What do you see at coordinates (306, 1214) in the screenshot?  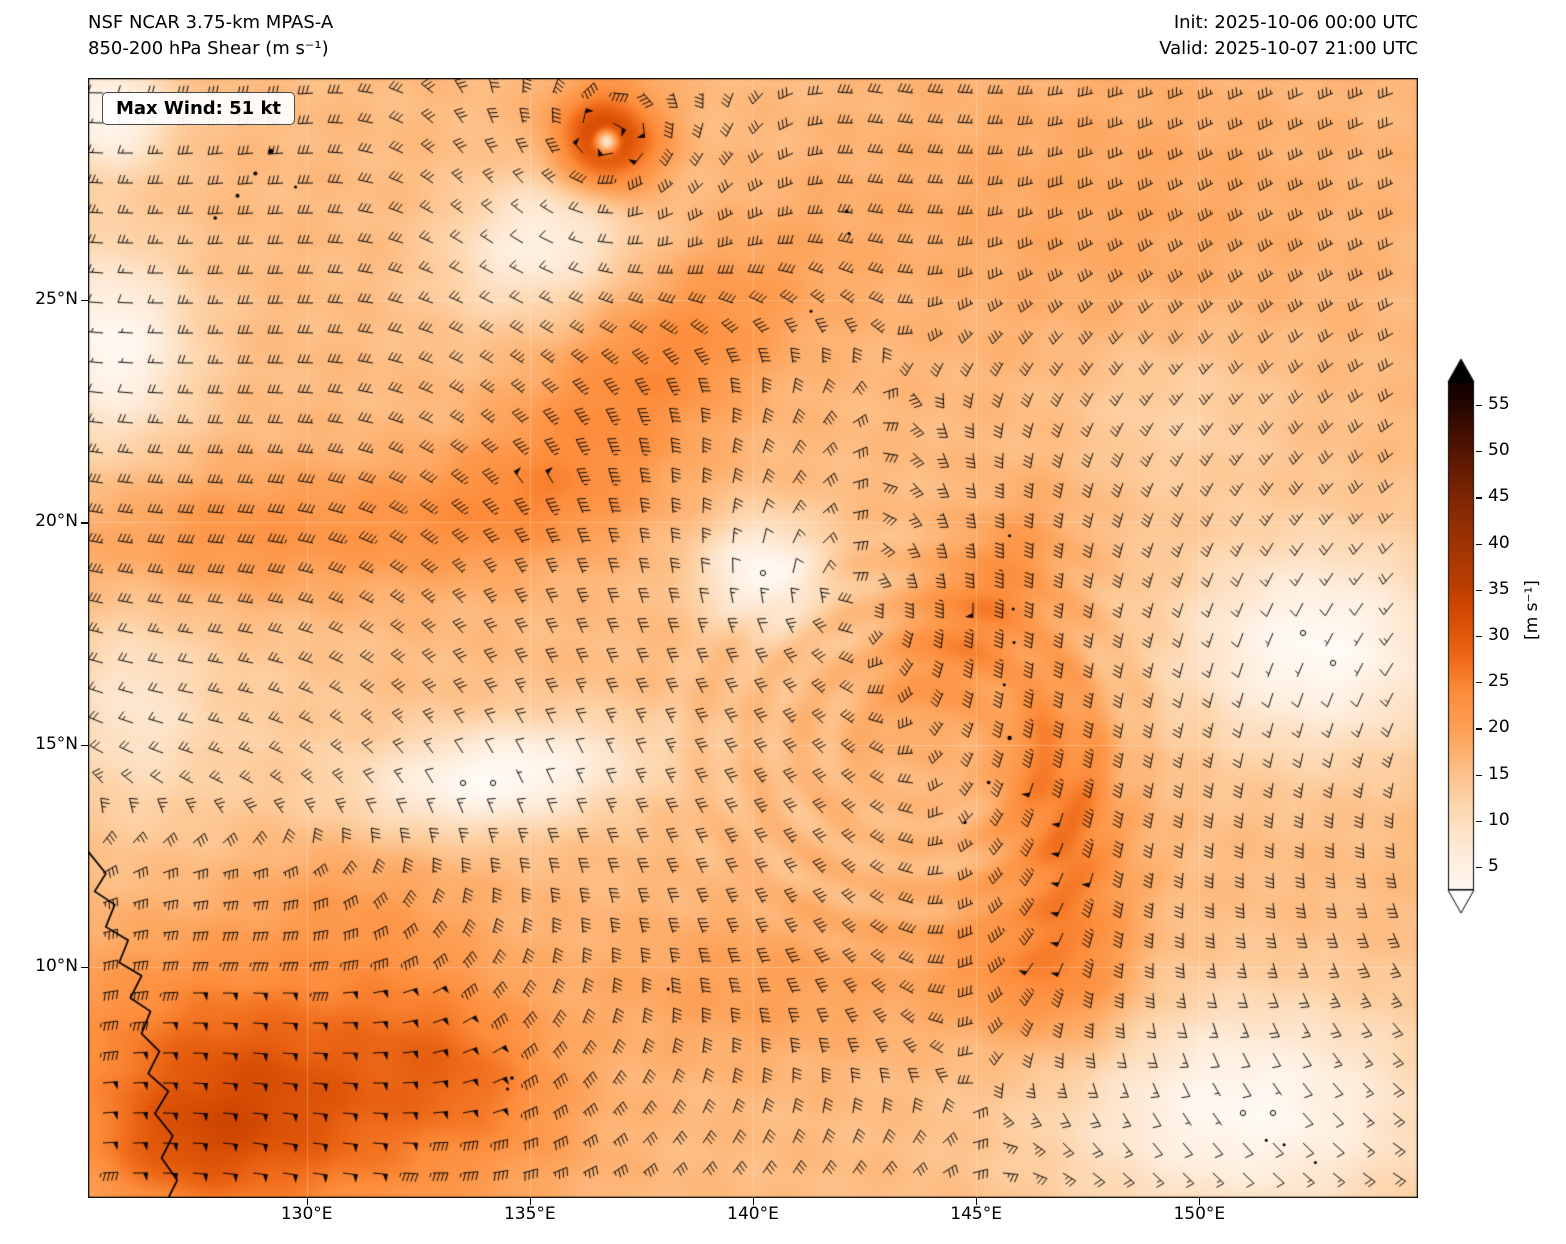 I see `x-tick-label: 130°E` at bounding box center [306, 1214].